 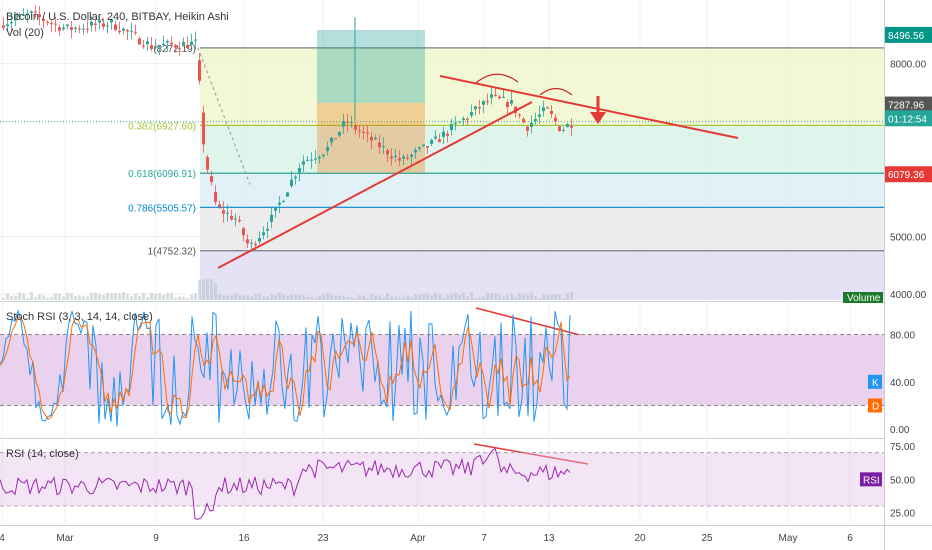 What do you see at coordinates (484, 538) in the screenshot?
I see `x-tick-label: 7` at bounding box center [484, 538].